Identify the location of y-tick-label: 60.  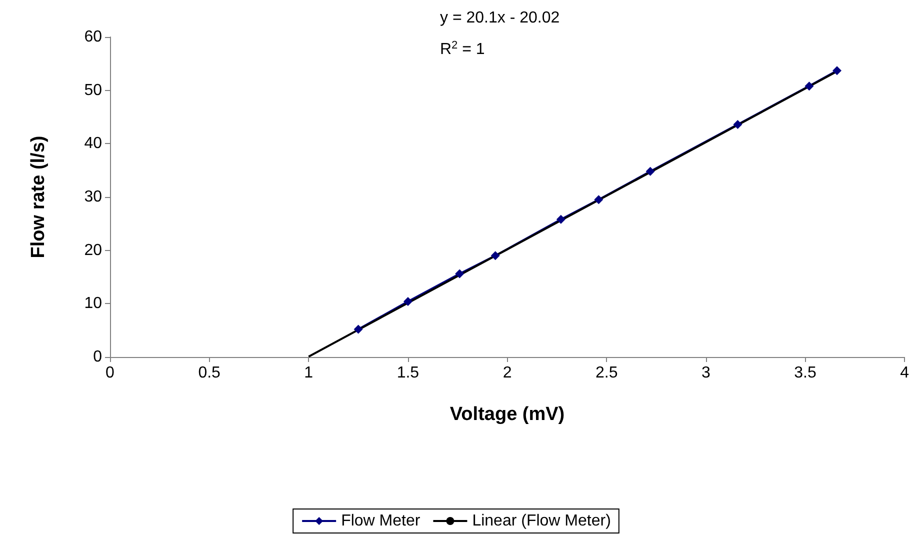
(93, 37).